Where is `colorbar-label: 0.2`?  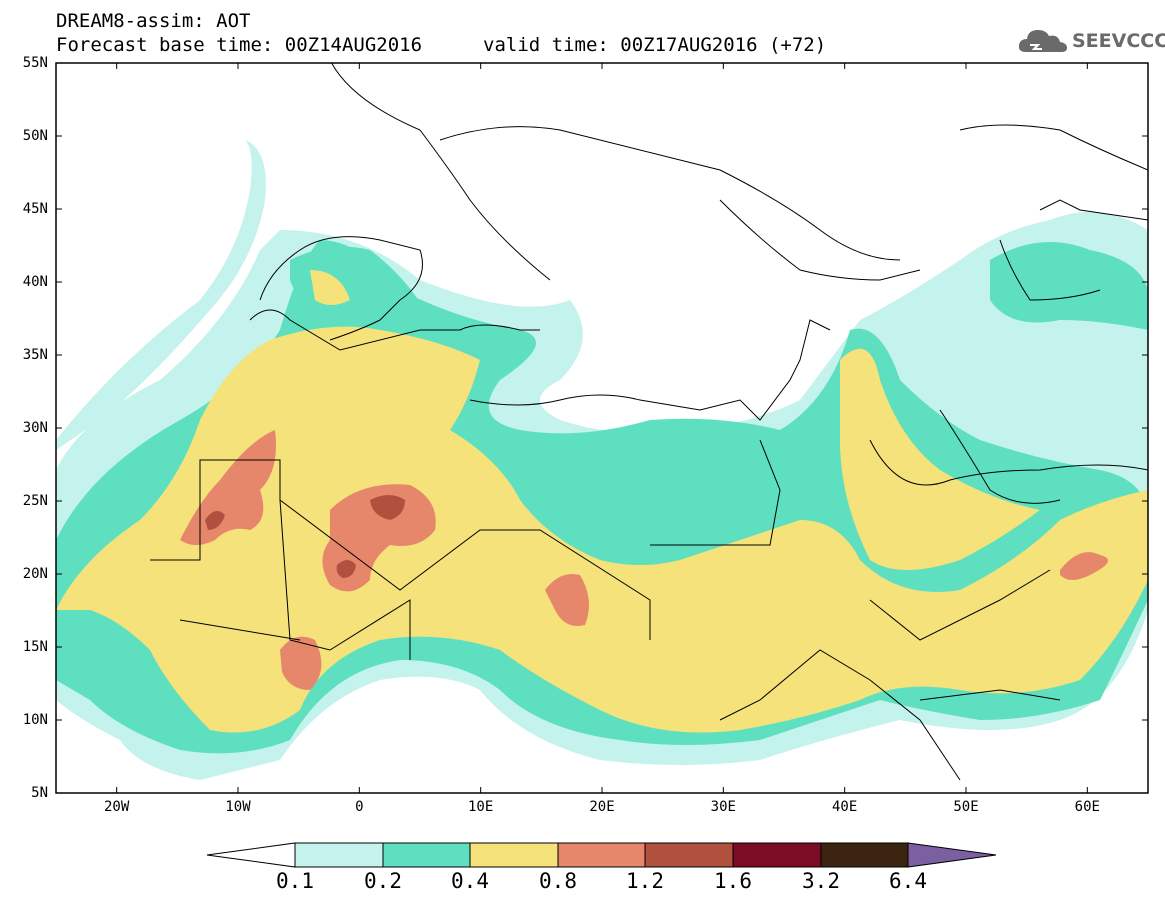
colorbar-label: 0.2 is located at coordinates (383, 881).